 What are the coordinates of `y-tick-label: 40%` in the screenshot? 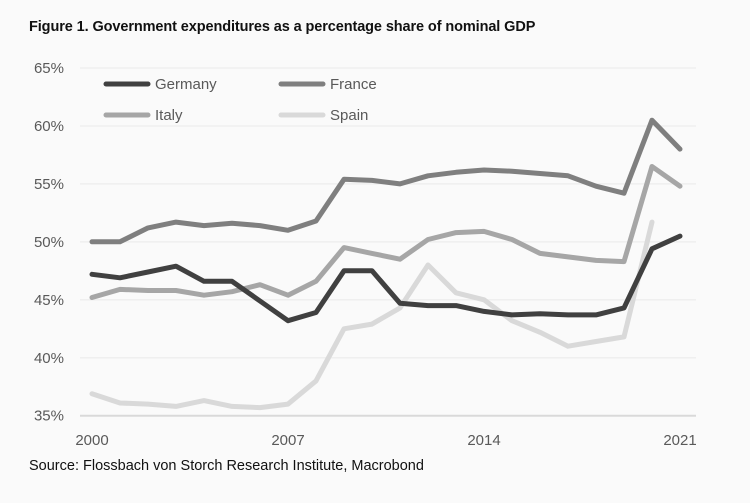 It's located at (49, 358).